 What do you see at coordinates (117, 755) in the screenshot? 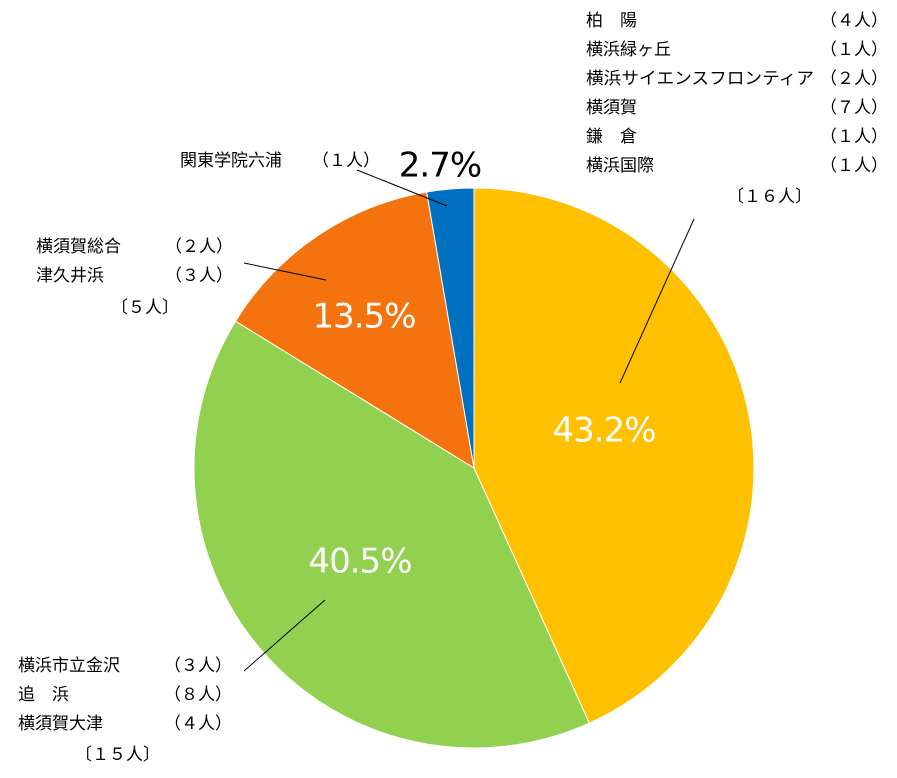
I see `group-total: 〔１５人〕` at bounding box center [117, 755].